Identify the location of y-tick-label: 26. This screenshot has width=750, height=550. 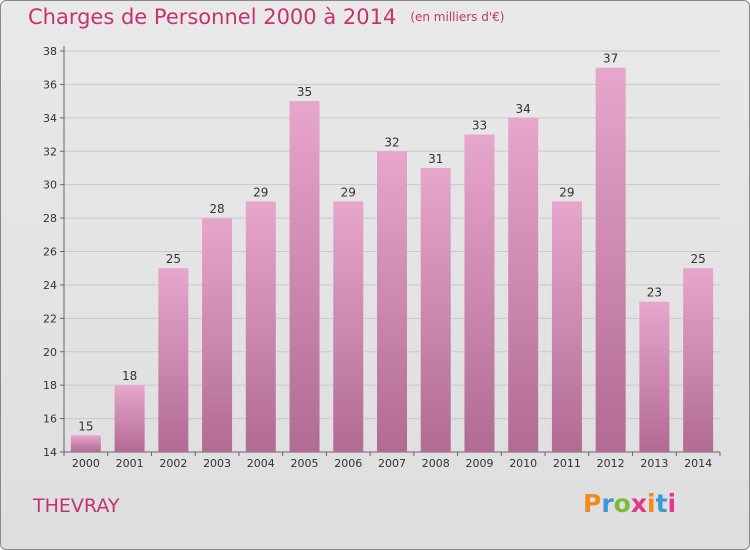
(50, 252).